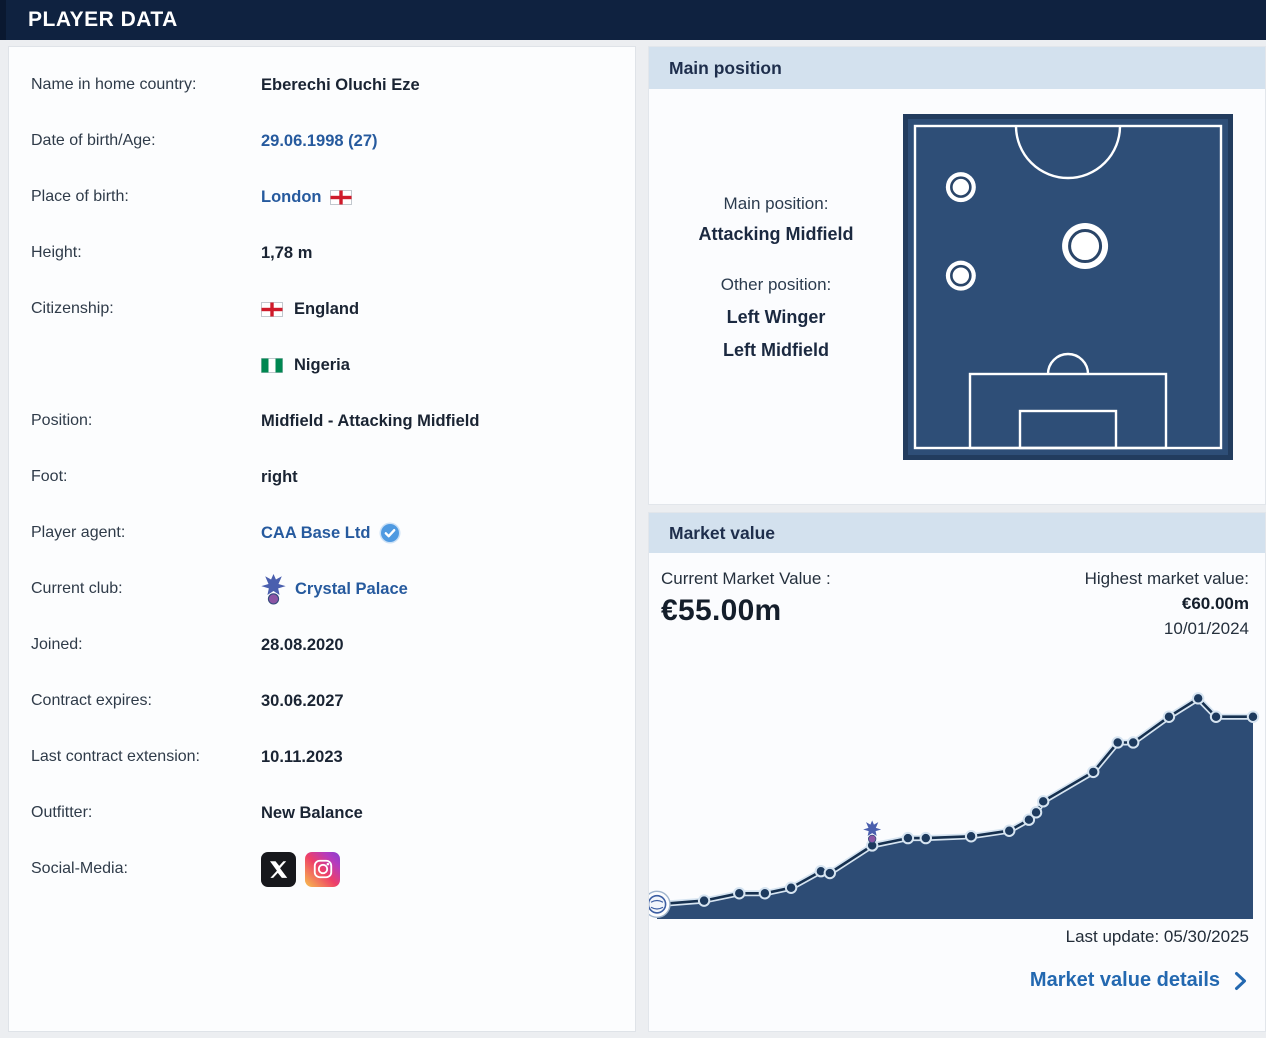 The height and width of the screenshot is (1038, 1266). Describe the element at coordinates (72, 308) in the screenshot. I see `row-label: Citizenship:` at that location.